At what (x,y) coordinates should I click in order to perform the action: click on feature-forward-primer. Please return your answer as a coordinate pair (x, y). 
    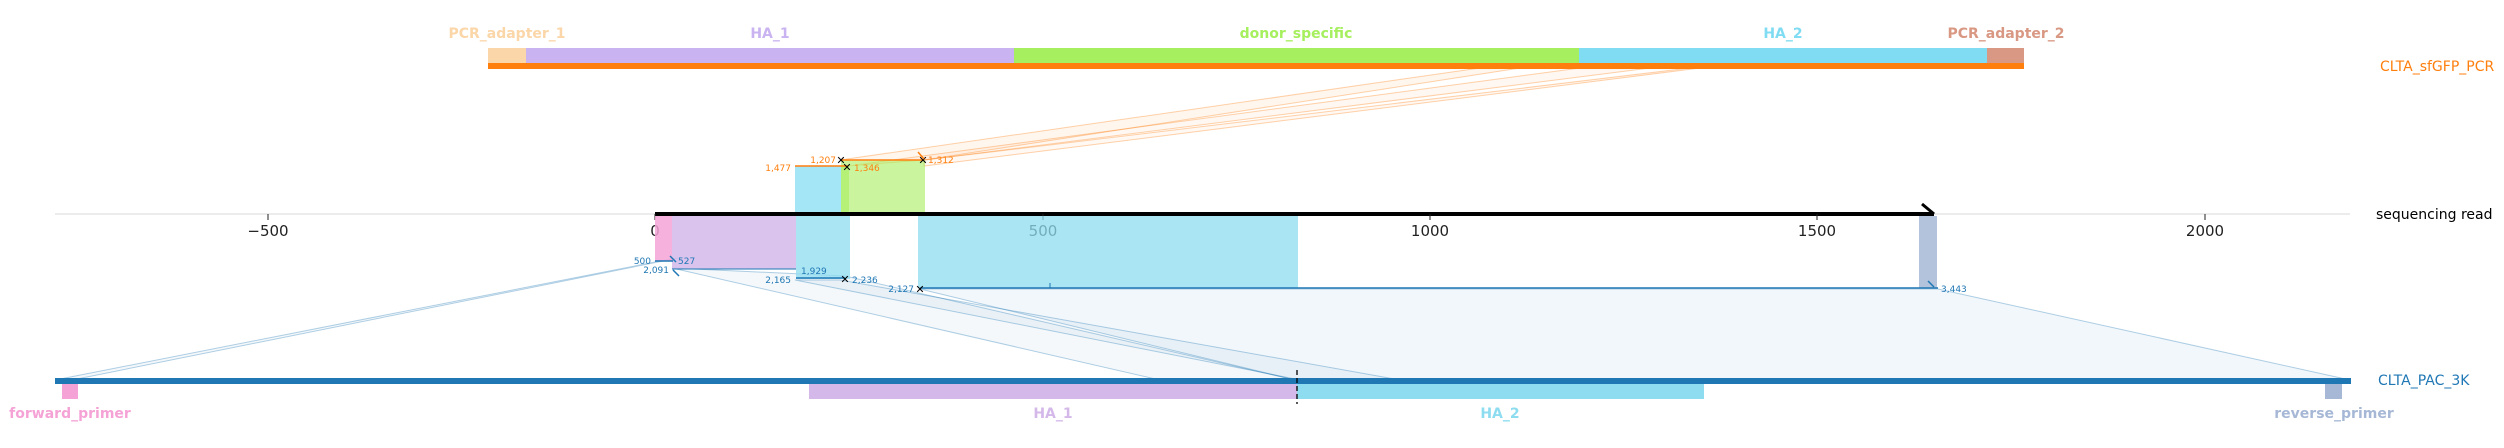
    Looking at the image, I should click on (70, 391).